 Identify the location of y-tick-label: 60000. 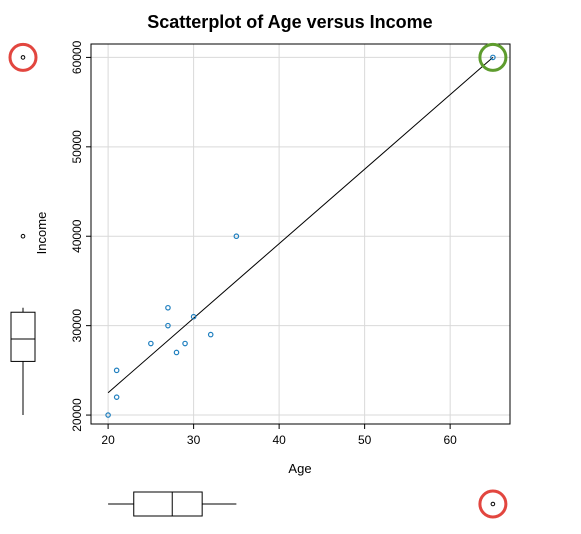
(77, 57).